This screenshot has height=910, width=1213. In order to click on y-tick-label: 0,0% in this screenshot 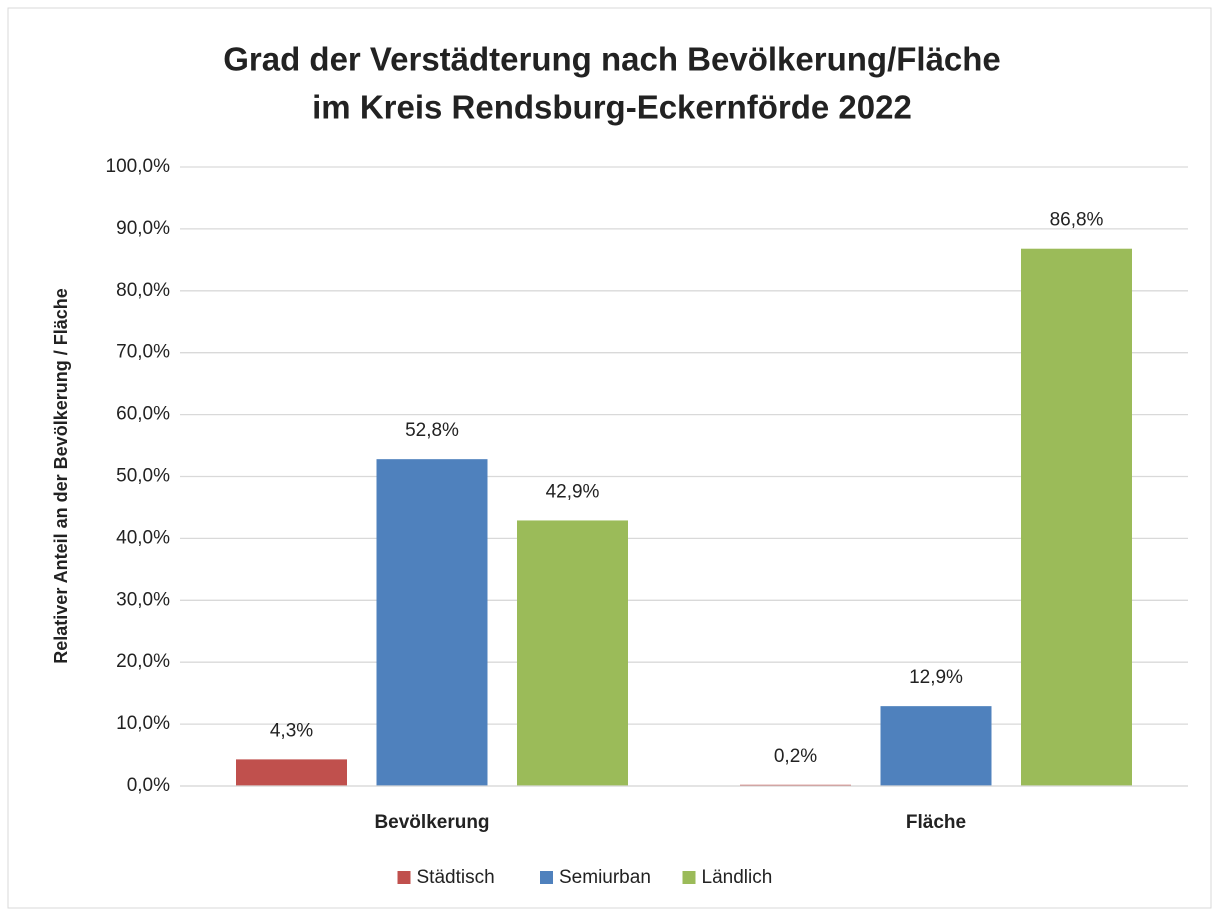, I will do `click(148, 785)`.